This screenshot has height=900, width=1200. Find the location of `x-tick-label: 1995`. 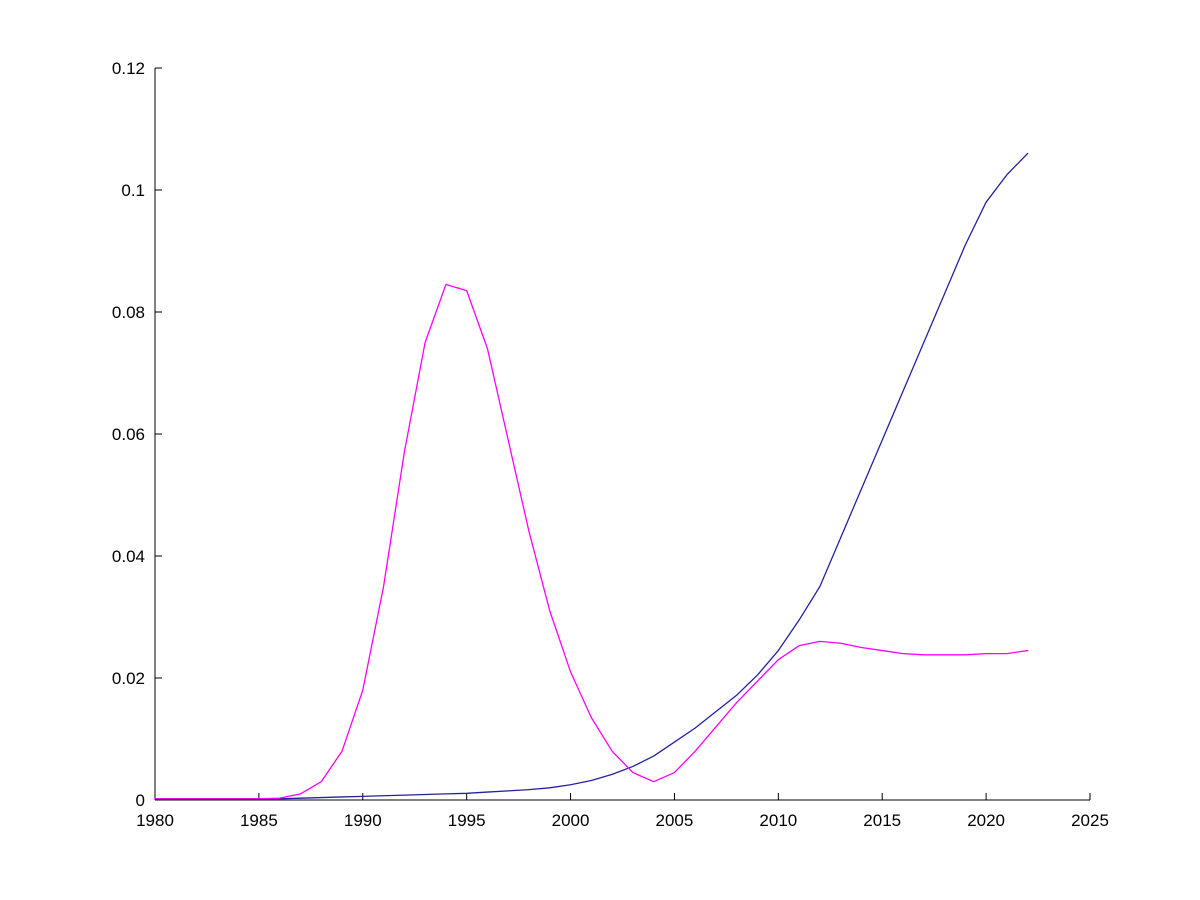

x-tick-label: 1995 is located at coordinates (467, 820).